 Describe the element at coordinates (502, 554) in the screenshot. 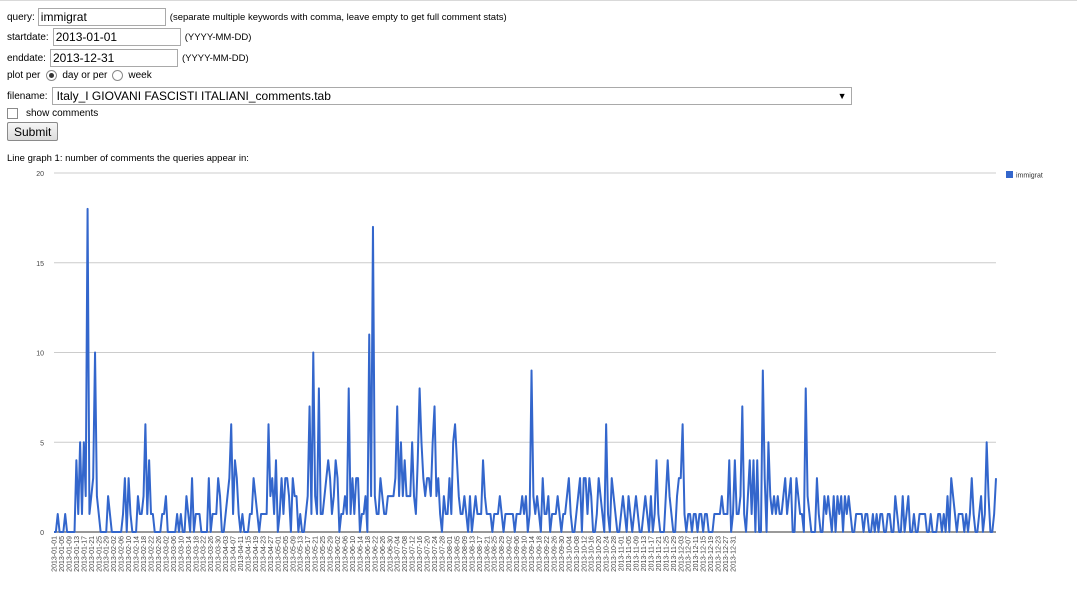

I see `x-tick-label: 2013-08-29` at that location.